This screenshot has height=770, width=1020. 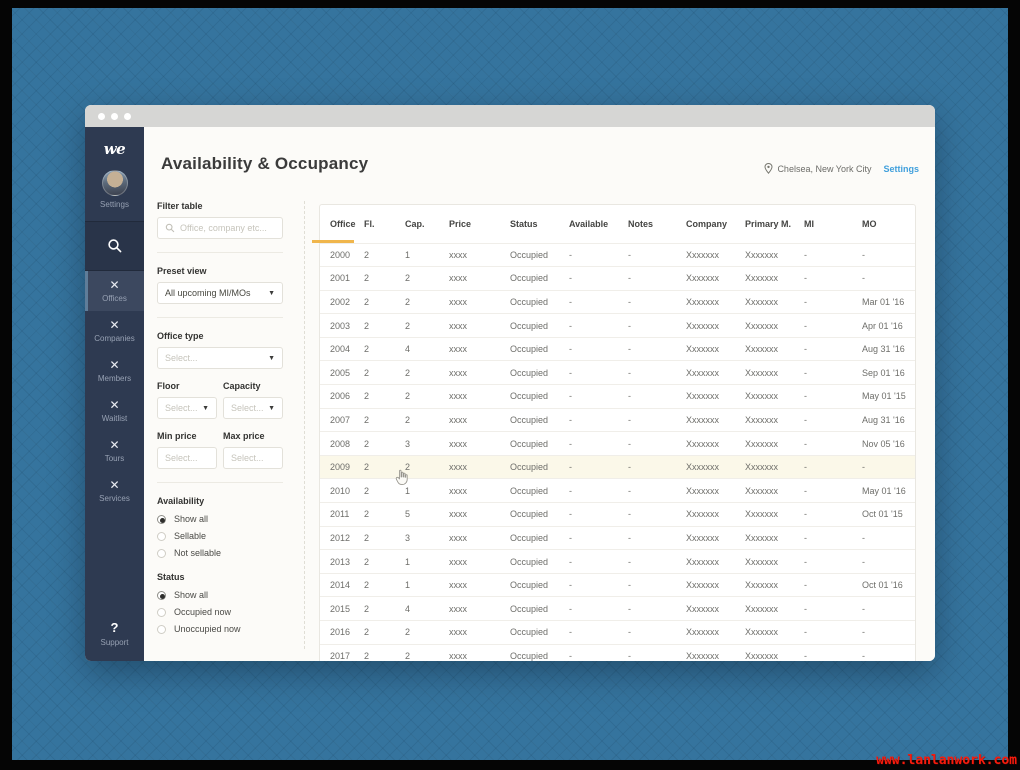 What do you see at coordinates (114, 291) in the screenshot?
I see `sidebar-item-offices: ✕ Offices` at bounding box center [114, 291].